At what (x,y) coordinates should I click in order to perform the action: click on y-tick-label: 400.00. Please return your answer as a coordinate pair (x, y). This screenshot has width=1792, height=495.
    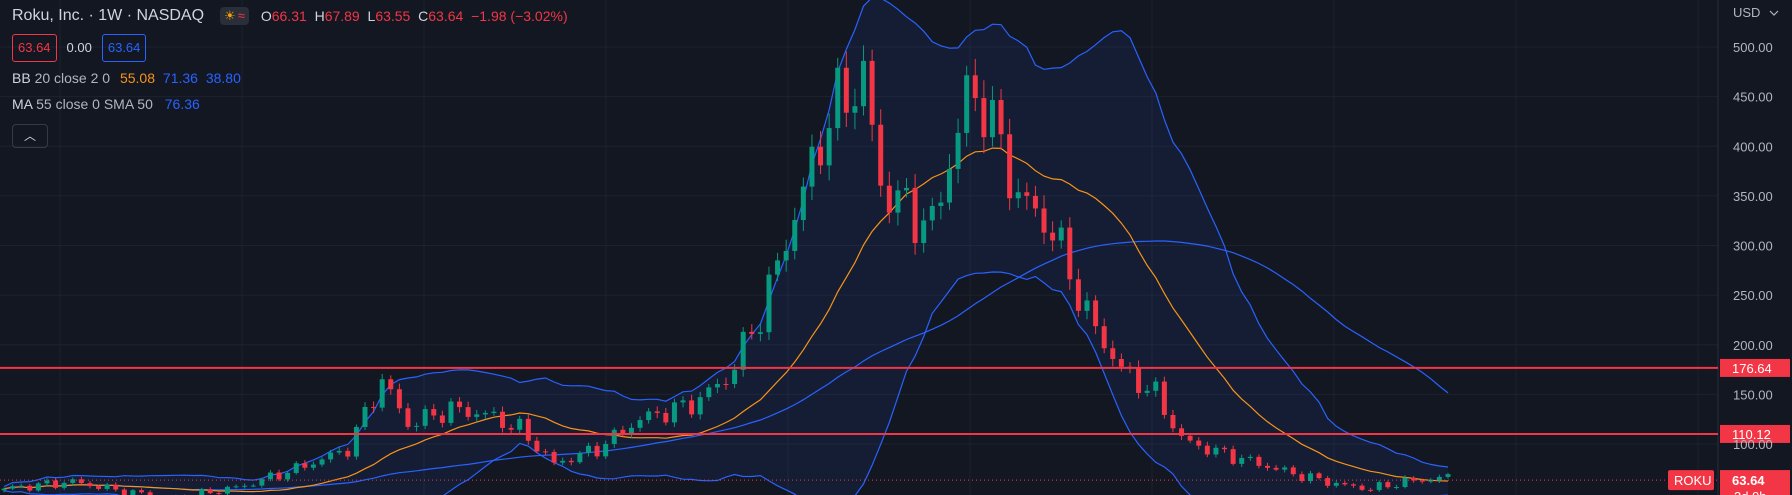
    Looking at the image, I should click on (1753, 146).